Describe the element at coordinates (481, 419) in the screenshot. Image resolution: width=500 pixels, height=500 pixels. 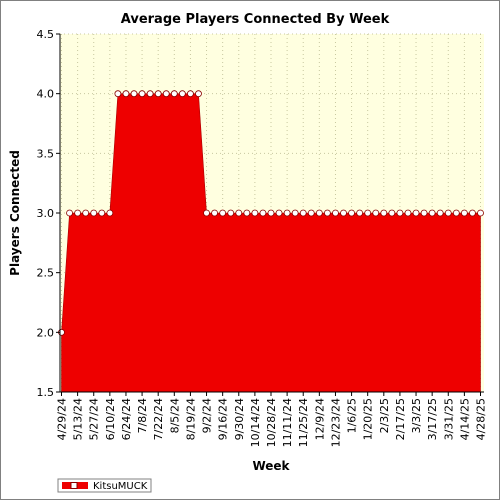
I see `x-tick-label: 4/28/25` at that location.